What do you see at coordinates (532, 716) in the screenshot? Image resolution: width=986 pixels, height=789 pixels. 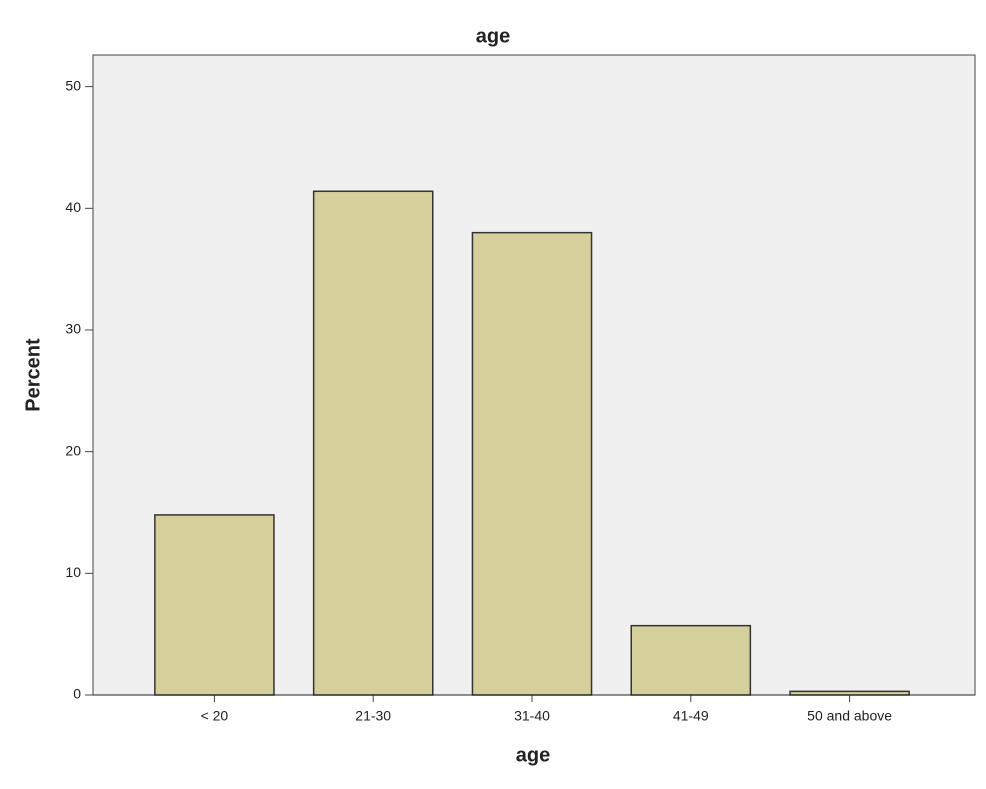 I see `x-tick-label: 31-40` at bounding box center [532, 716].